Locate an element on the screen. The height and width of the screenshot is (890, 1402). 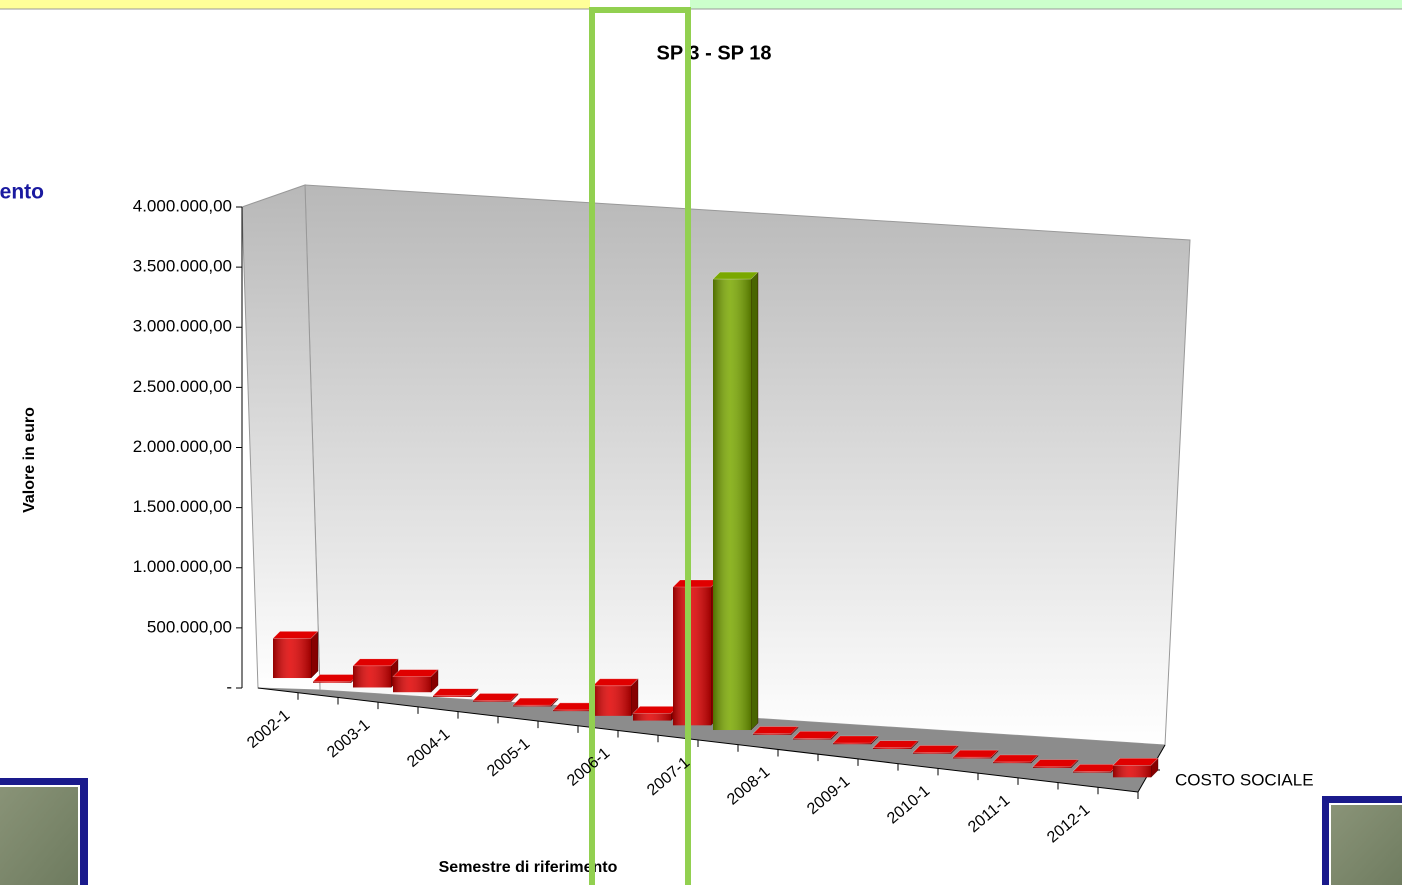
x-tick-label: 2008-1 is located at coordinates (748, 785).